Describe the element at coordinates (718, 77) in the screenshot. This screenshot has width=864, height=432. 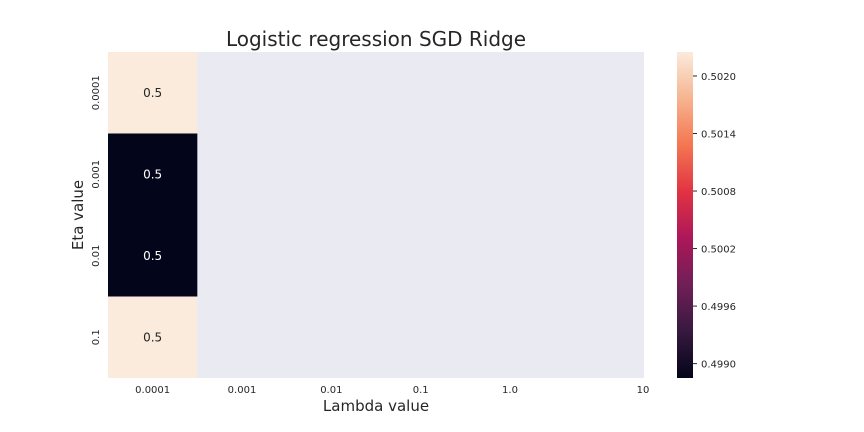
I see `colorbar-tick-label: 0.5020` at that location.